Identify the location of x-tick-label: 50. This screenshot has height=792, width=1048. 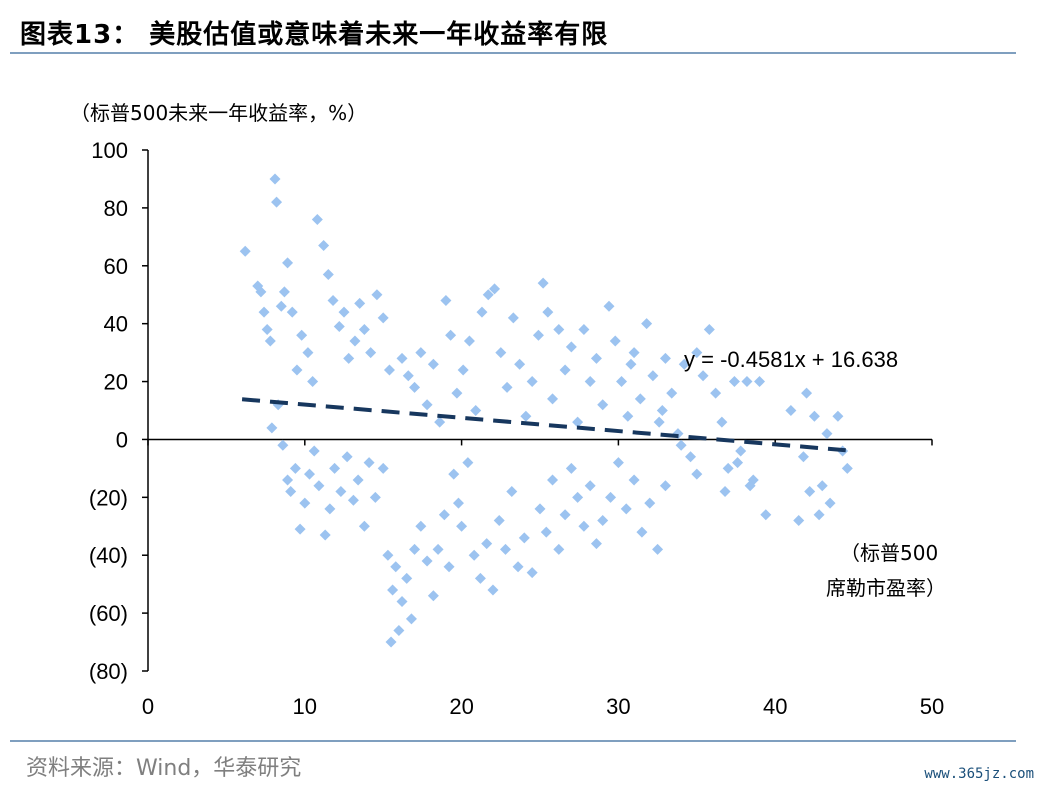
(932, 706).